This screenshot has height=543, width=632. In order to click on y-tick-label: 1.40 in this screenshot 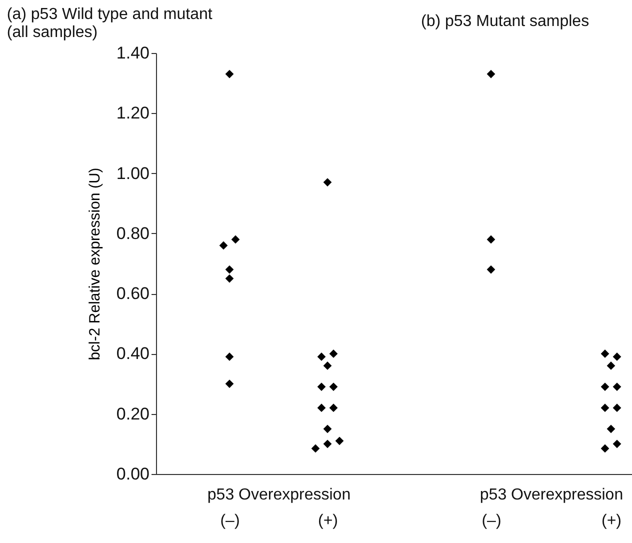, I will do `click(133, 53)`.